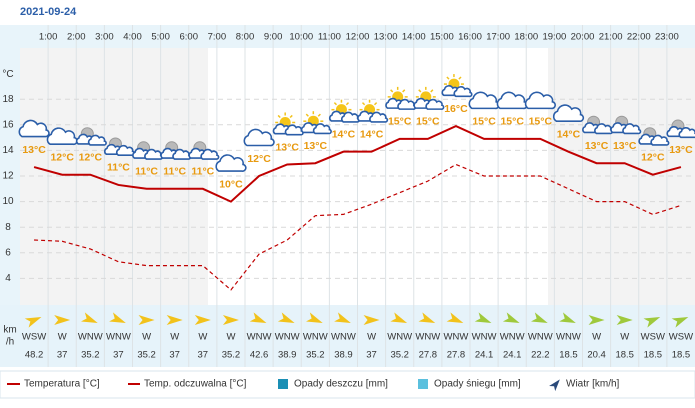 This screenshot has width=695, height=408. I want to click on legend-label: Temperatura [°C], so click(62, 384).